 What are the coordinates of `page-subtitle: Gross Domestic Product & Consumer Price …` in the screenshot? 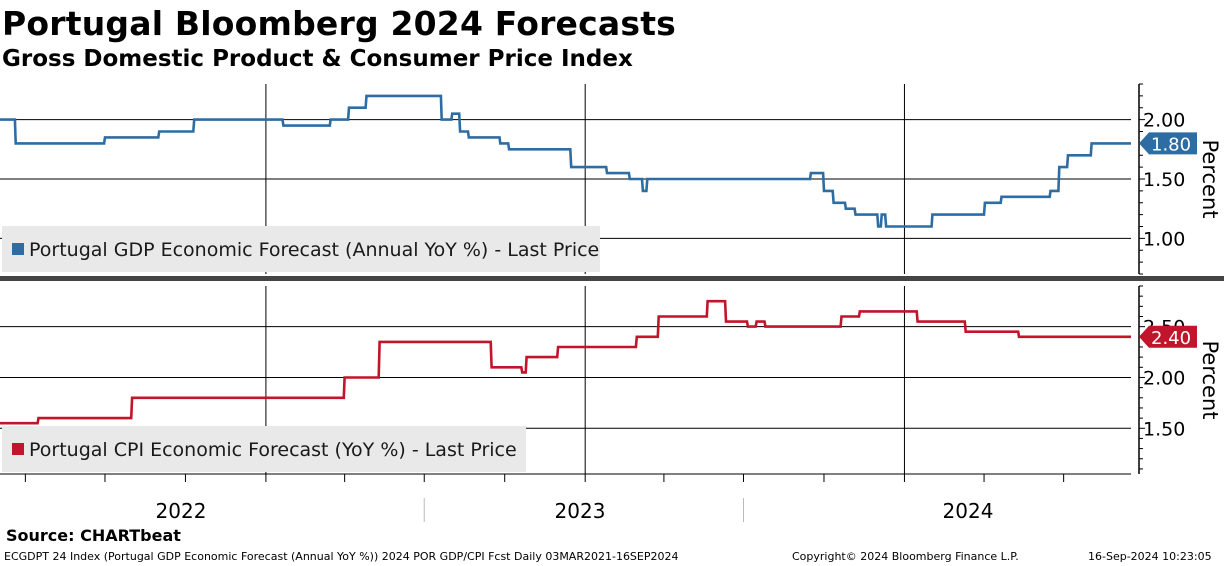 It's located at (317, 59).